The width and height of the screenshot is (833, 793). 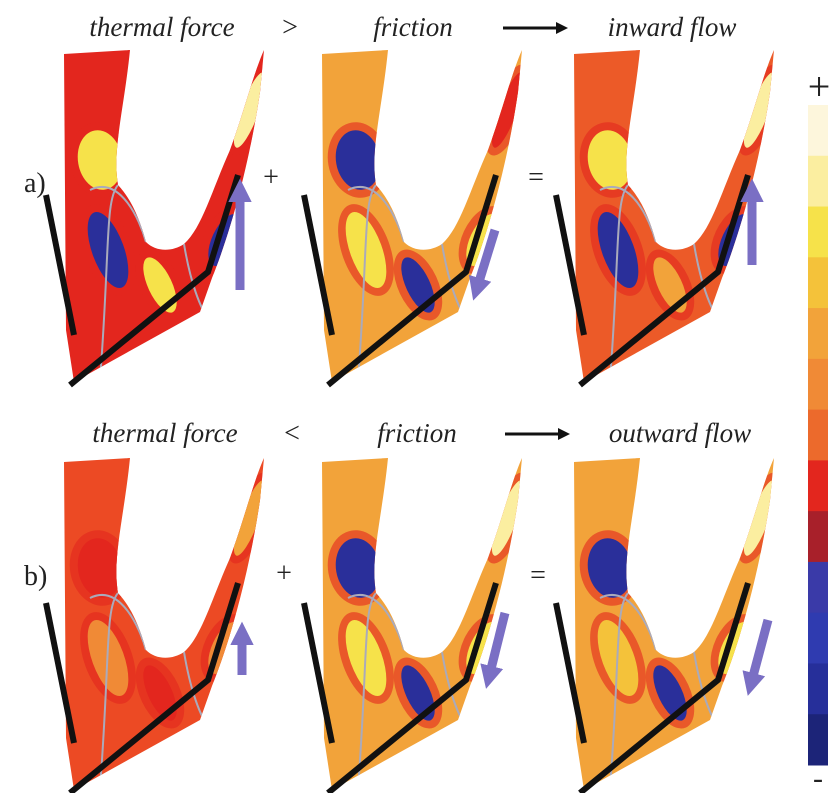 What do you see at coordinates (818, 777) in the screenshot?
I see `colorbar-label: -` at bounding box center [818, 777].